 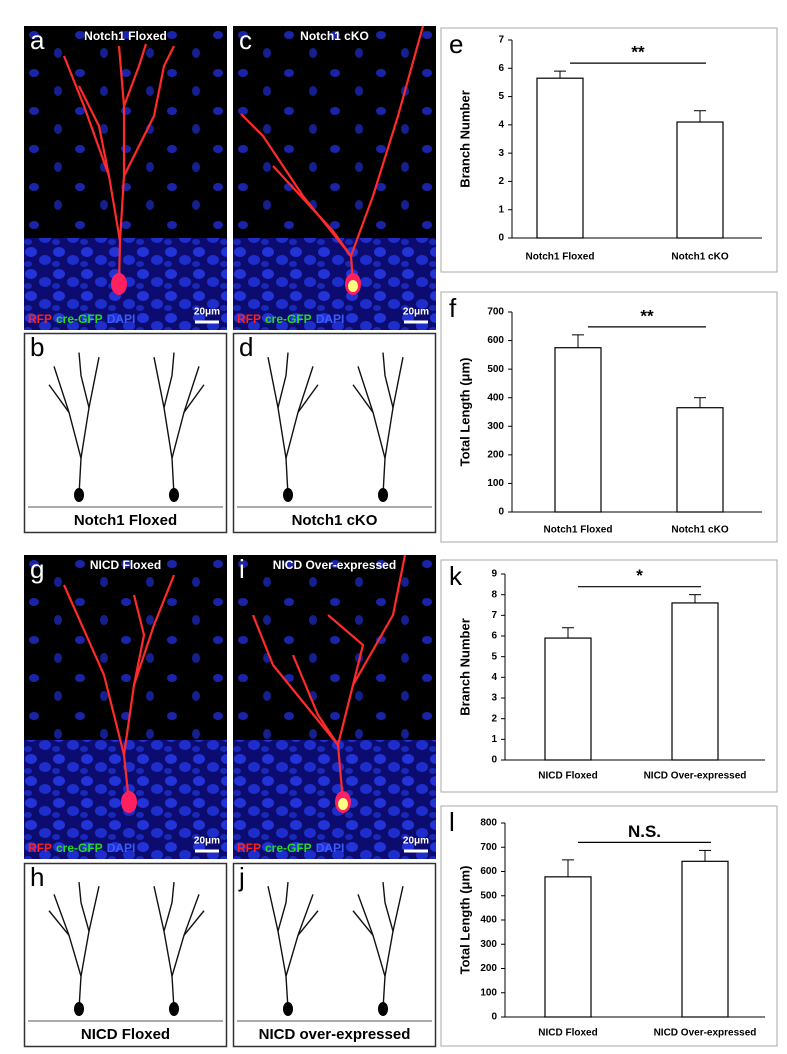 I want to click on panel-letter: c, so click(x=245, y=40).